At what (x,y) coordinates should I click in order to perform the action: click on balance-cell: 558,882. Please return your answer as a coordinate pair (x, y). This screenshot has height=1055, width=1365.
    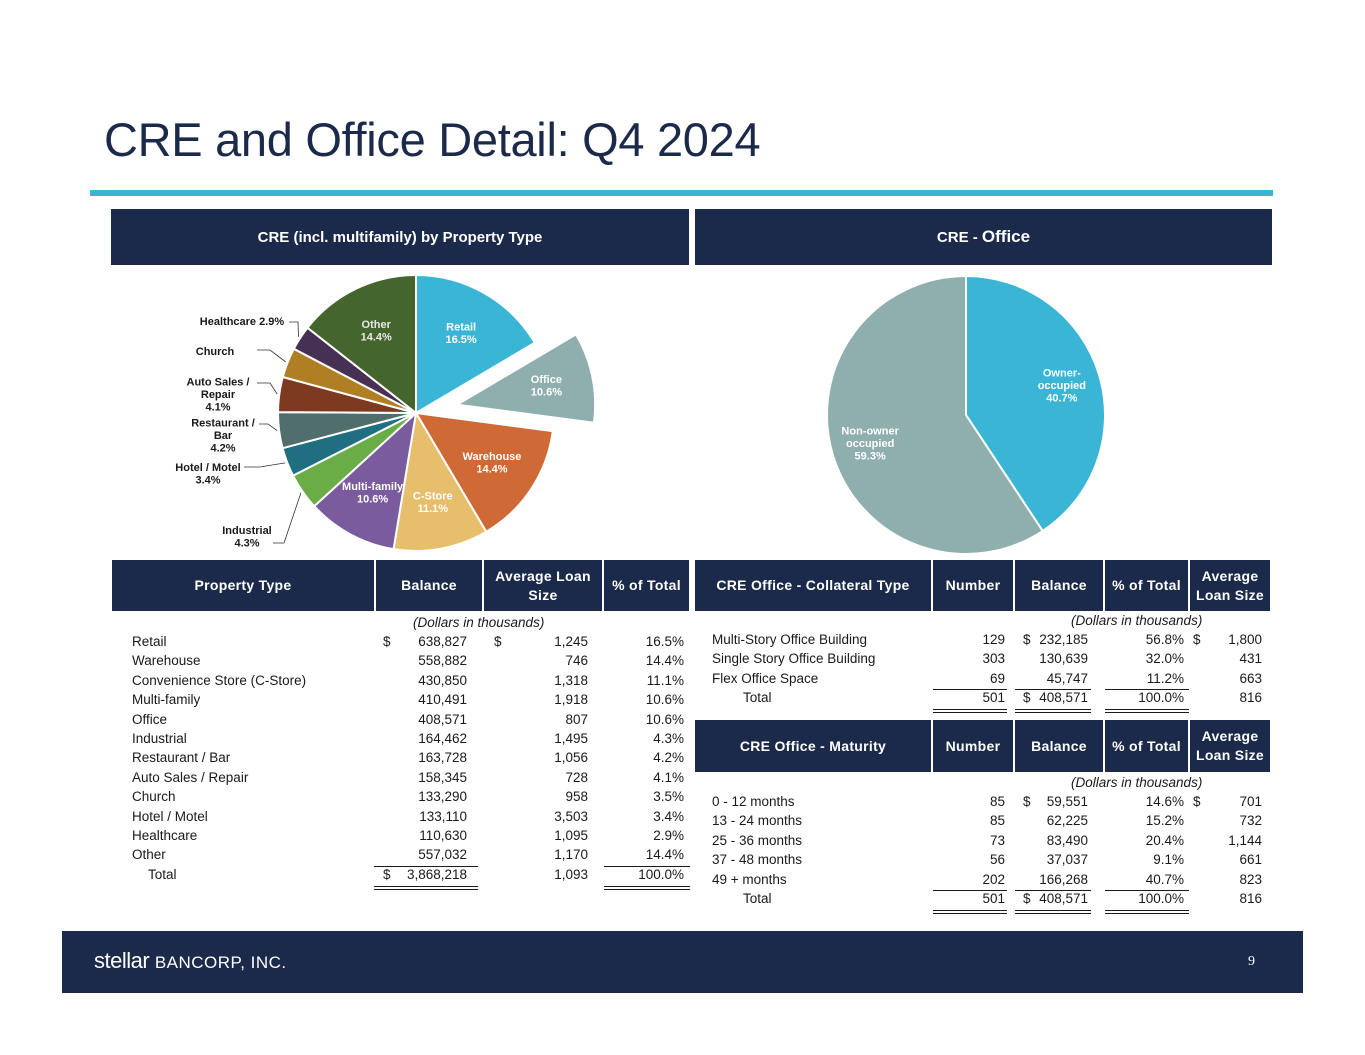
    Looking at the image, I should click on (442, 661).